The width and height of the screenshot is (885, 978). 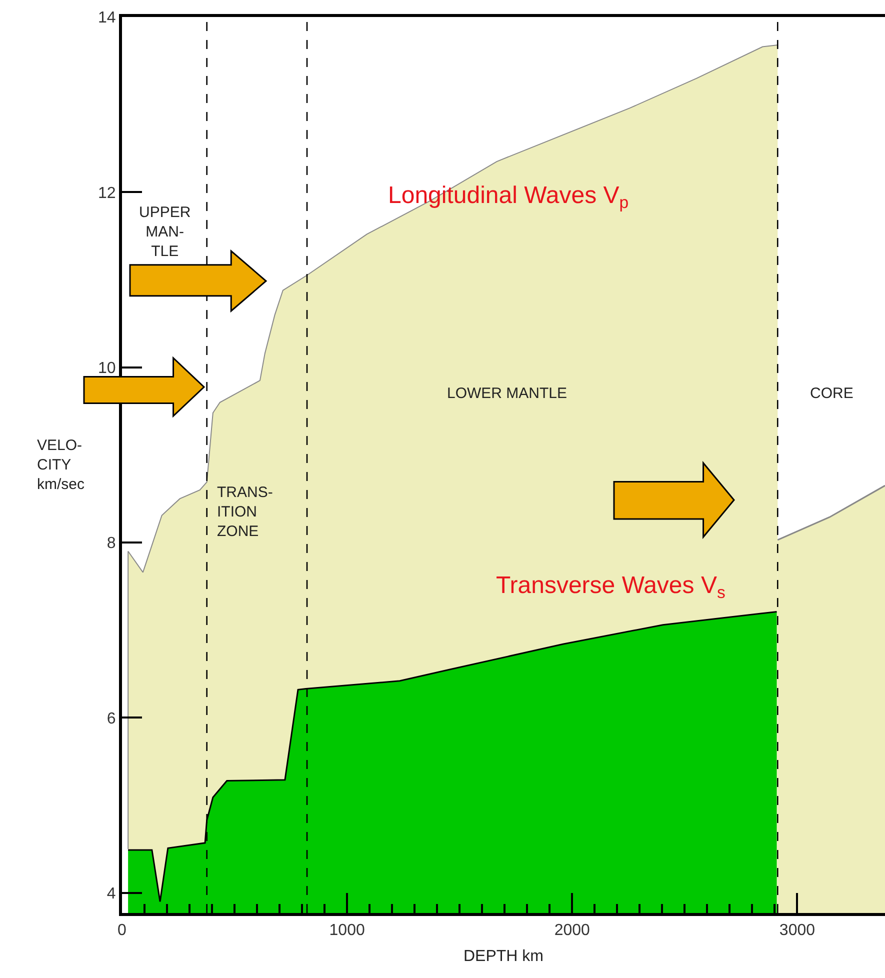 I want to click on y-tick-label: 14, so click(x=107, y=18).